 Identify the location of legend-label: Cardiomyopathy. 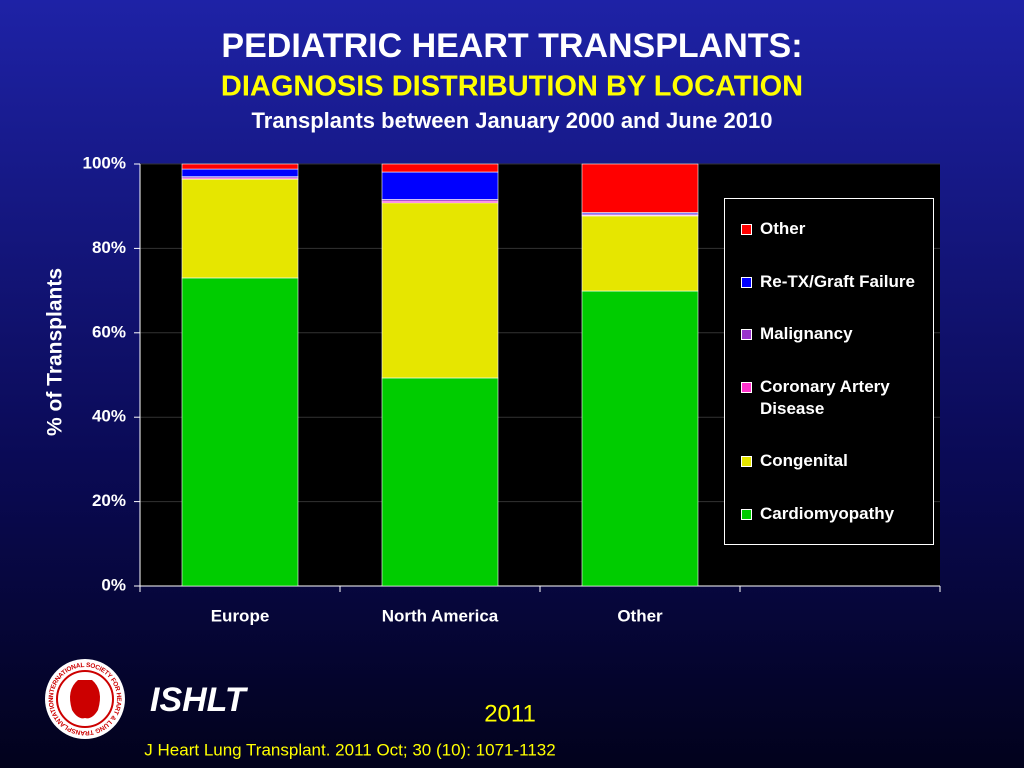
(827, 513).